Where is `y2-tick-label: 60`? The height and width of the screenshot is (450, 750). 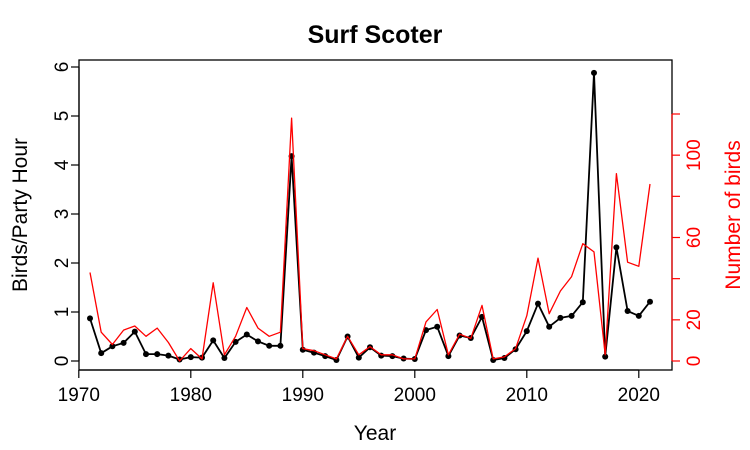 y2-tick-label: 60 is located at coordinates (694, 237).